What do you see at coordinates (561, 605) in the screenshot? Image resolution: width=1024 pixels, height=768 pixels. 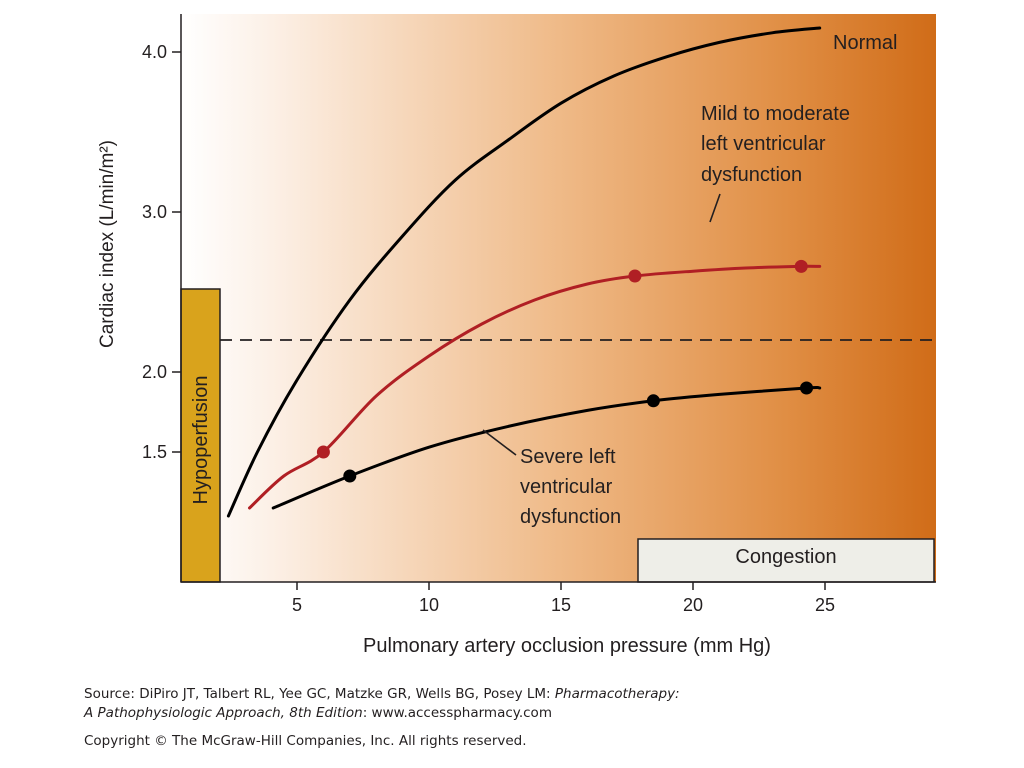 I see `x-tick-label: 15` at bounding box center [561, 605].